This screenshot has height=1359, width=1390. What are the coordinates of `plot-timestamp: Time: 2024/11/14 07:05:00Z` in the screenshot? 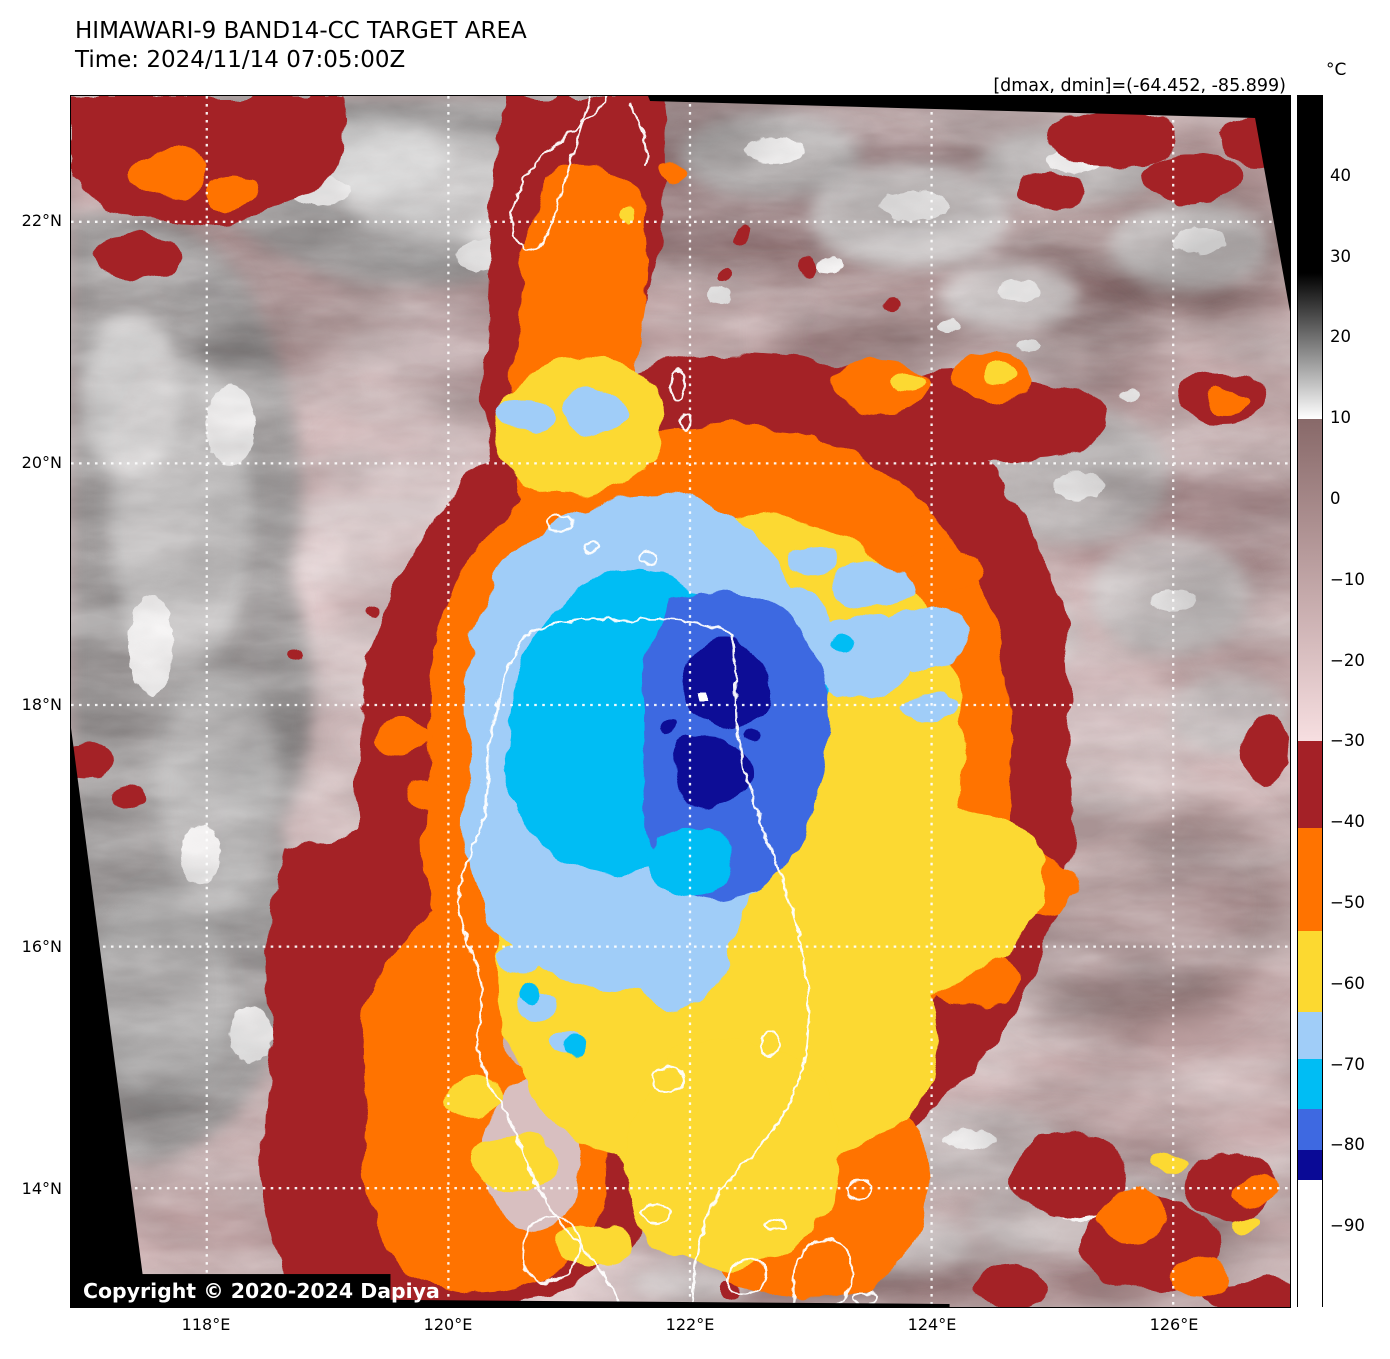 It's located at (240, 60).